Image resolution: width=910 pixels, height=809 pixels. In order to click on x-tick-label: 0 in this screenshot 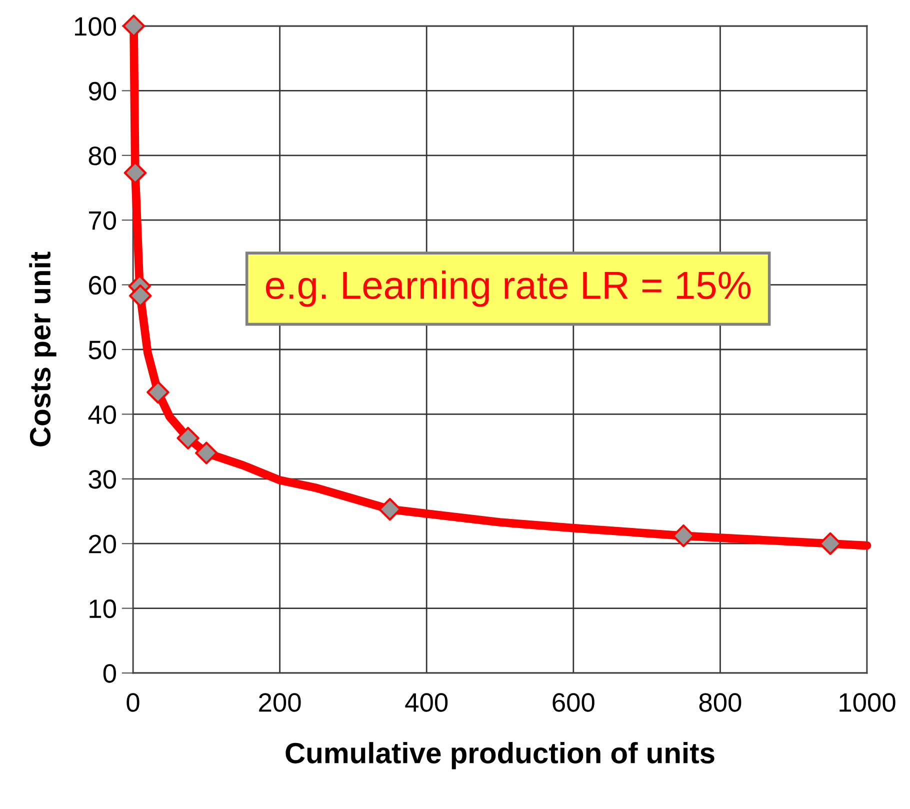, I will do `click(133, 702)`.